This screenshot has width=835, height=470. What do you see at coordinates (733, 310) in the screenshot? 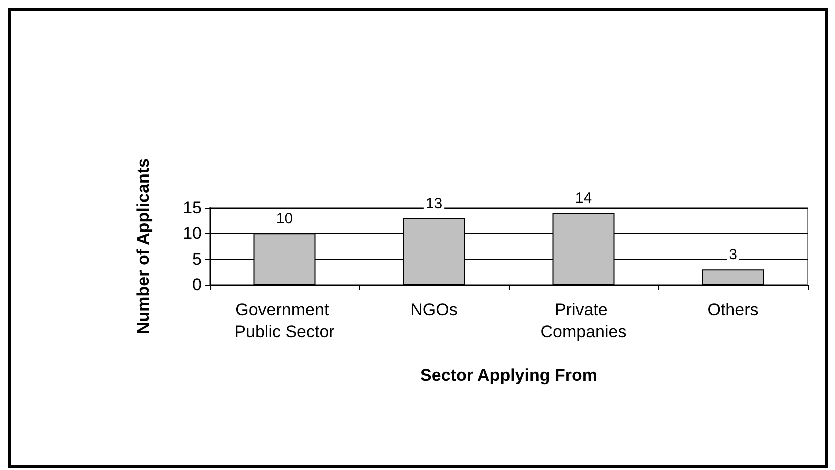
I see `x-tick-label: Others` at bounding box center [733, 310].